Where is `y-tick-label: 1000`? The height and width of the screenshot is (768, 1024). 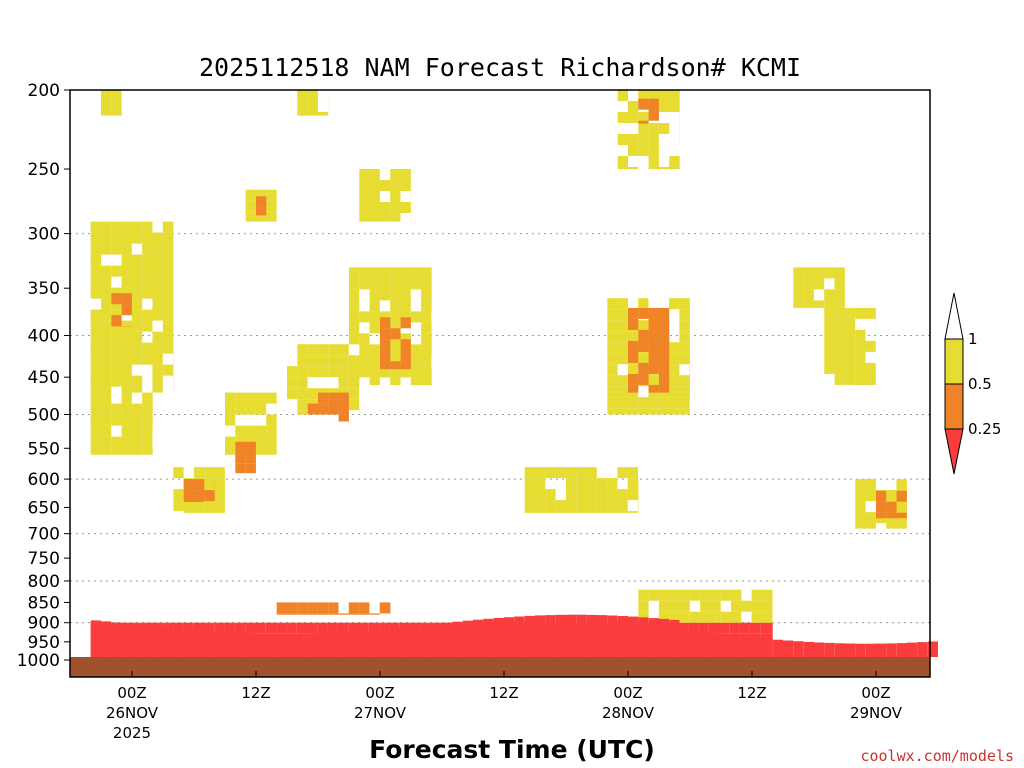 y-tick-label: 1000 is located at coordinates (38, 661).